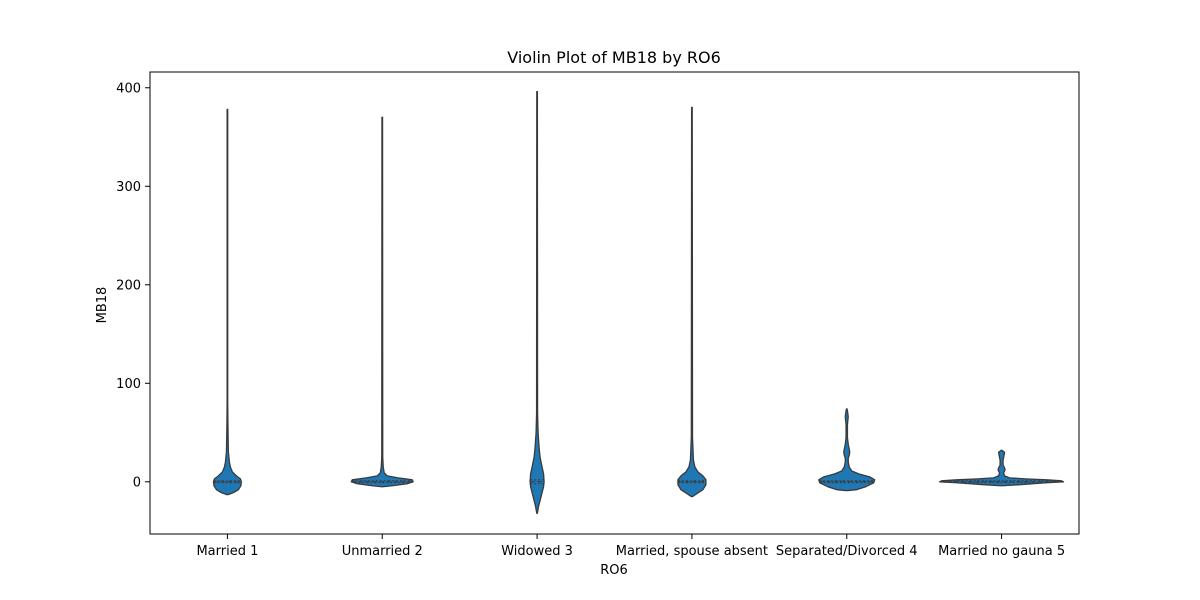 Image resolution: width=1200 pixels, height=600 pixels. Describe the element at coordinates (102, 305) in the screenshot. I see `y-axis-title: MB18` at that location.